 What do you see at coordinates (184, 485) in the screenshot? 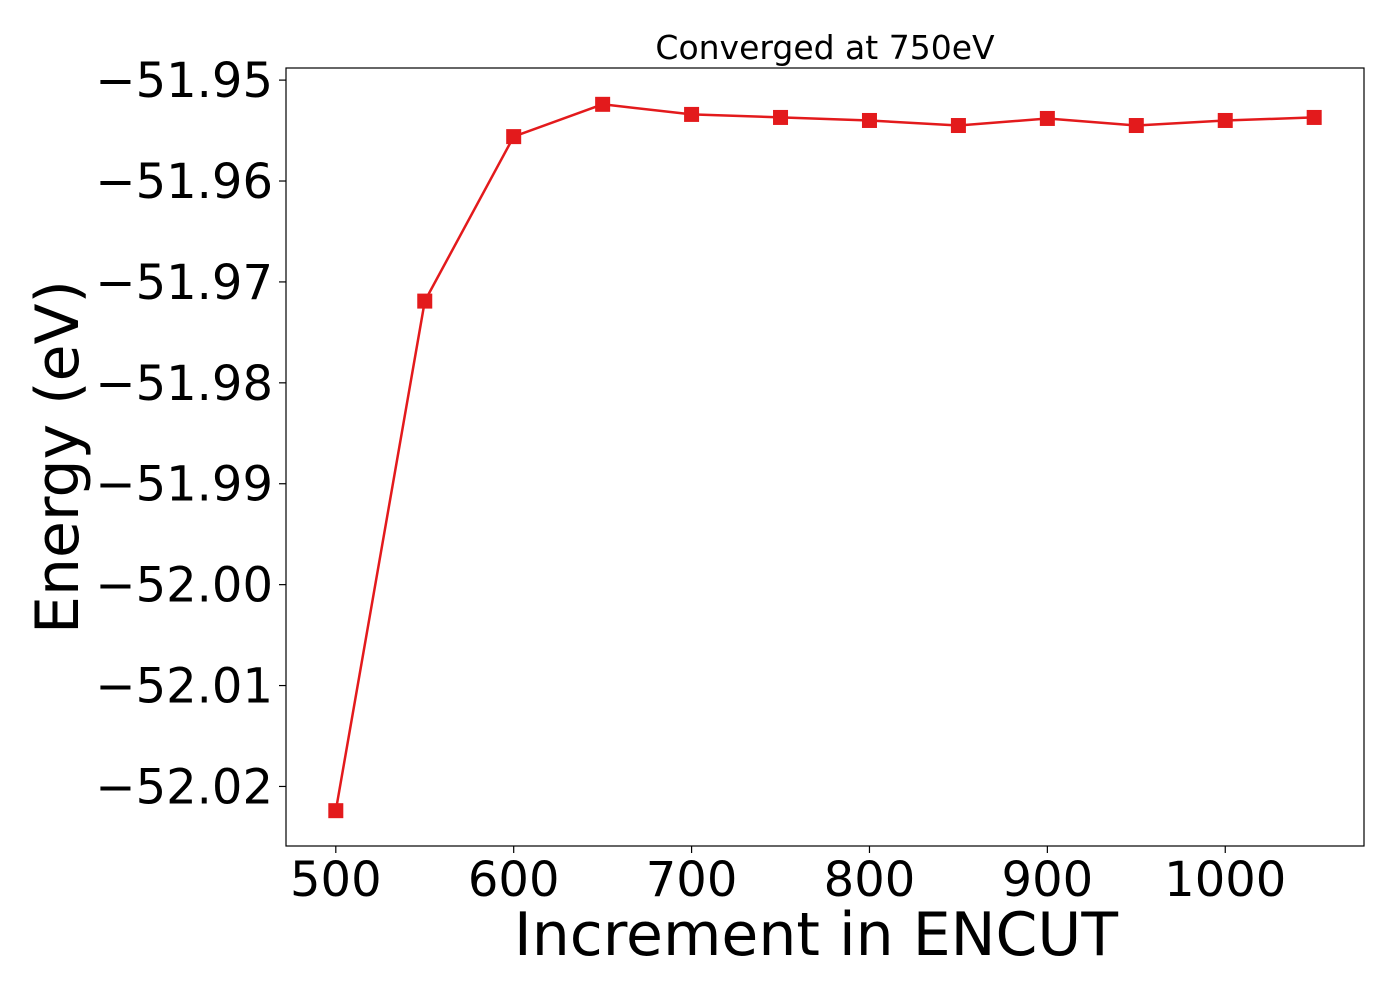
I see `y-tick-label: −51.99` at bounding box center [184, 485].